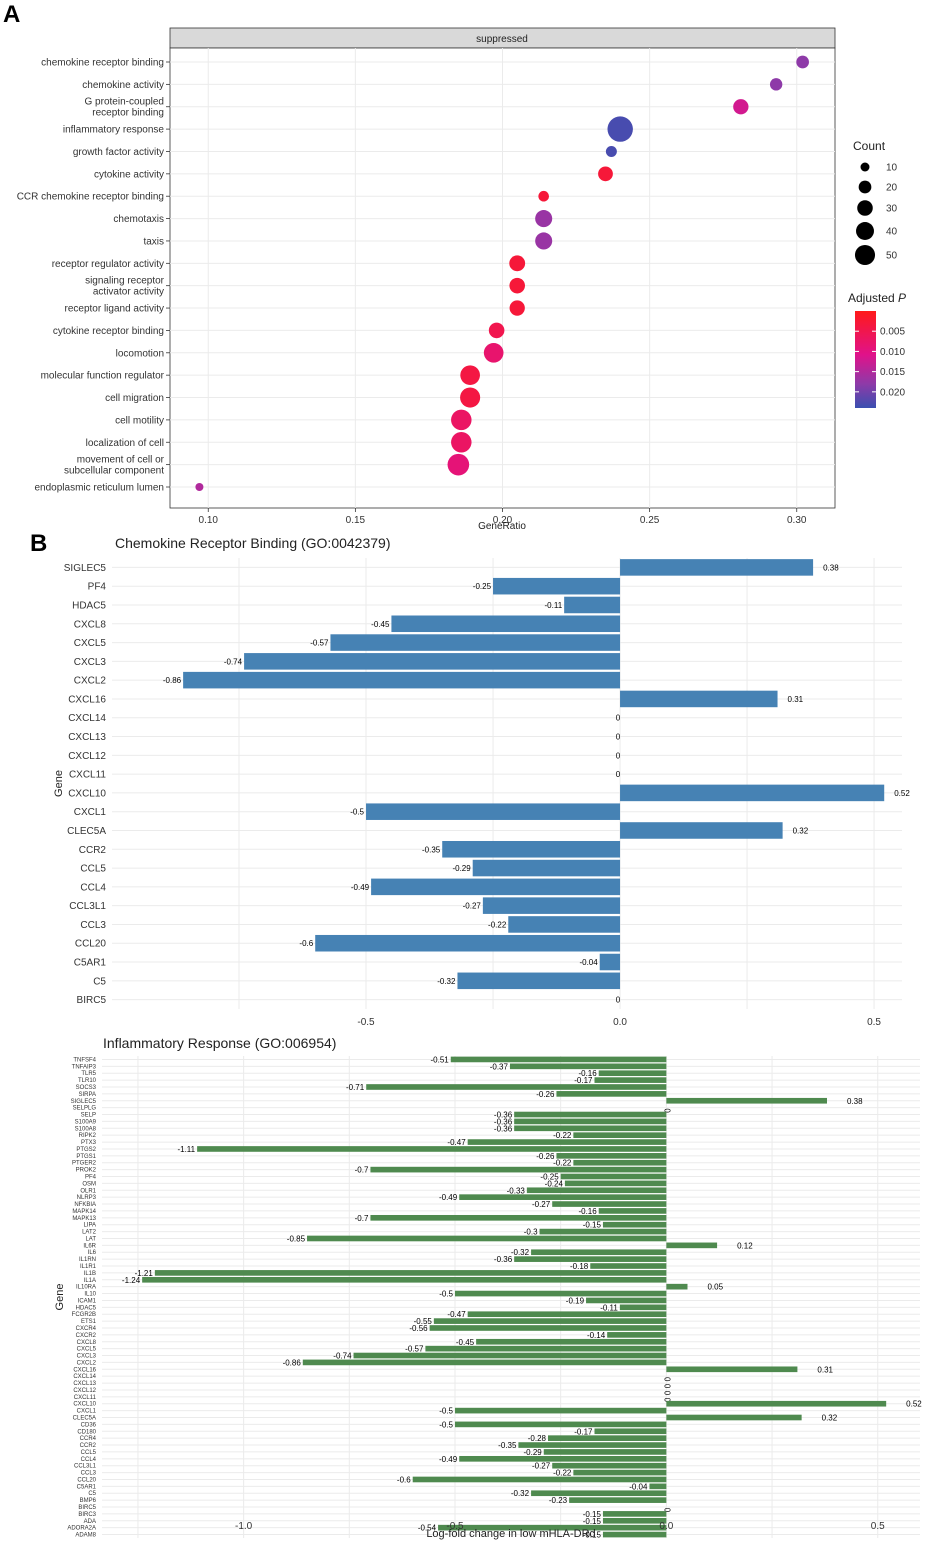 The width and height of the screenshot is (925, 1543). I want to click on bar-category-label: BIRC3, so click(87, 1515).